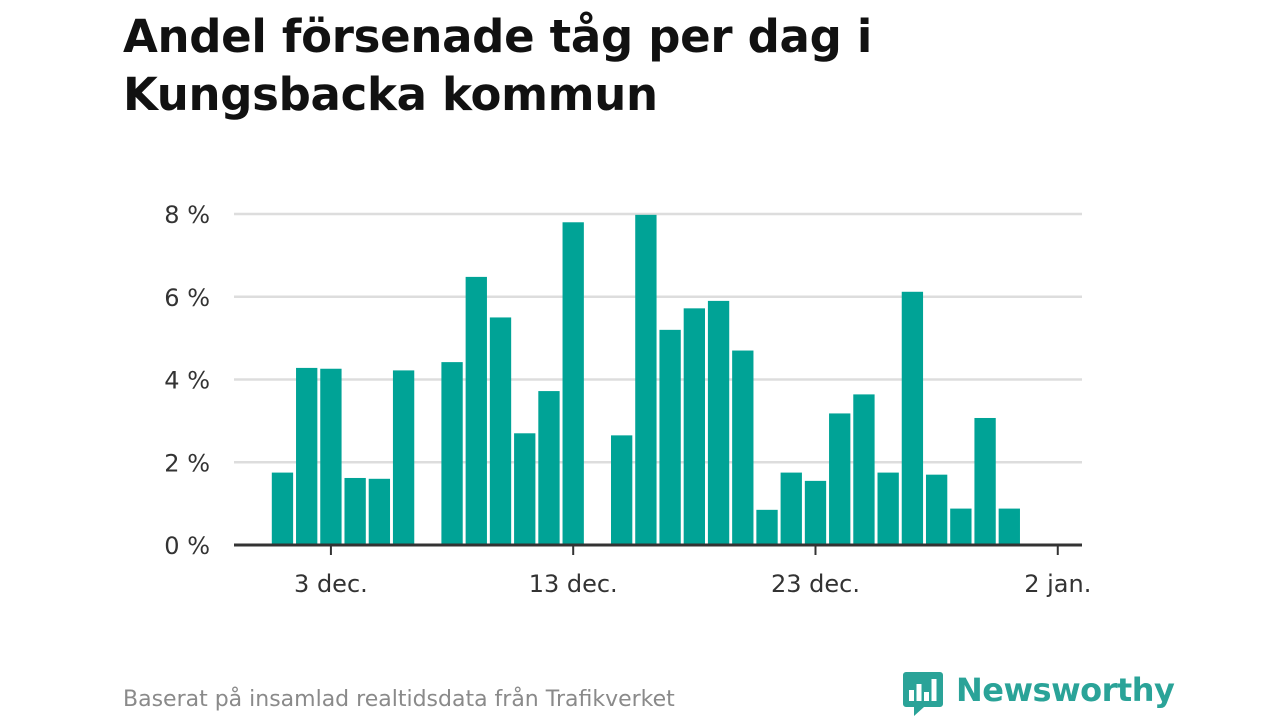  I want to click on x-tick-label: 2 jan., so click(1057, 584).